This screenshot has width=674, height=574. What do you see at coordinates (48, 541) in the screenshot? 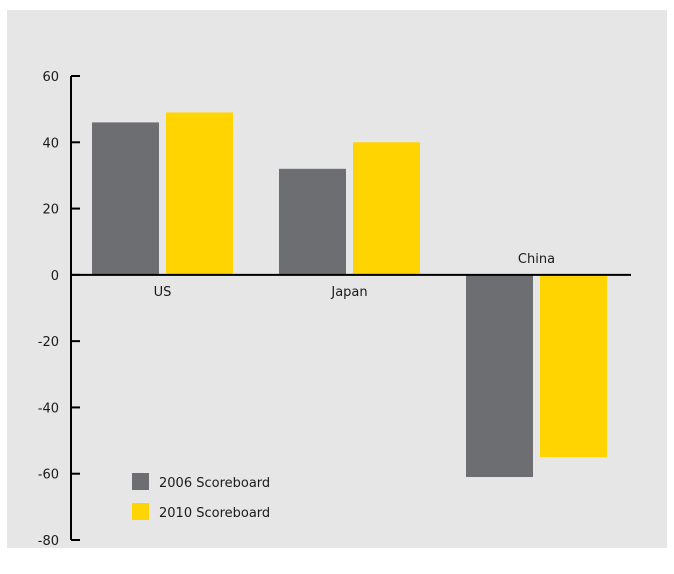
I see `y-tick-label: -80` at bounding box center [48, 541].